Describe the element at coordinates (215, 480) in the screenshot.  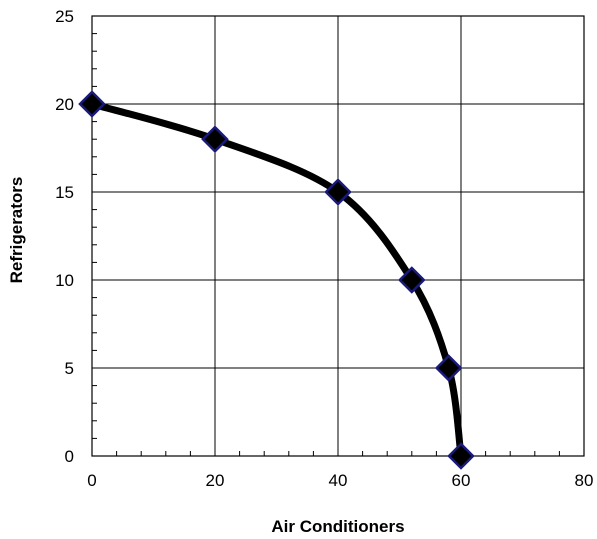
I see `x-tick-label: 20` at that location.